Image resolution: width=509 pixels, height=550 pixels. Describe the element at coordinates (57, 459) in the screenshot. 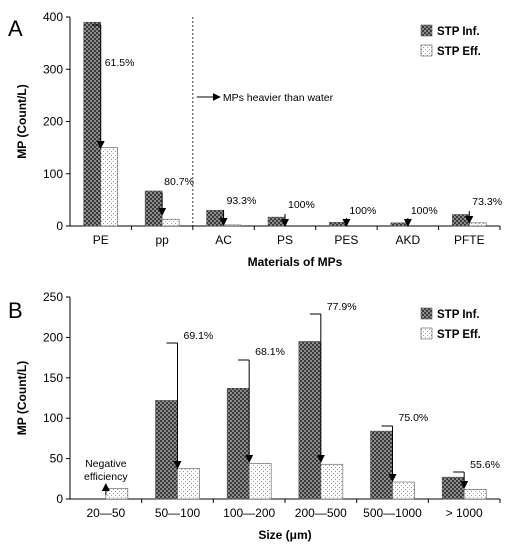

I see `y-tick-label: 50` at that location.